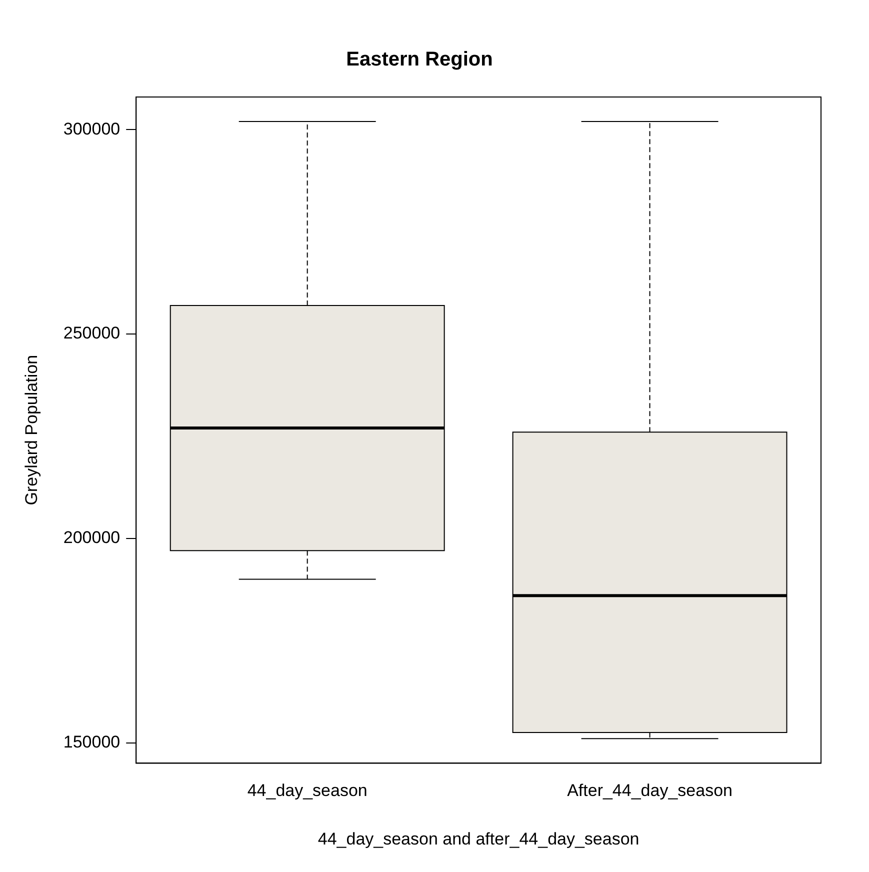  I want to click on y-tick-label: 200000, so click(91, 538).